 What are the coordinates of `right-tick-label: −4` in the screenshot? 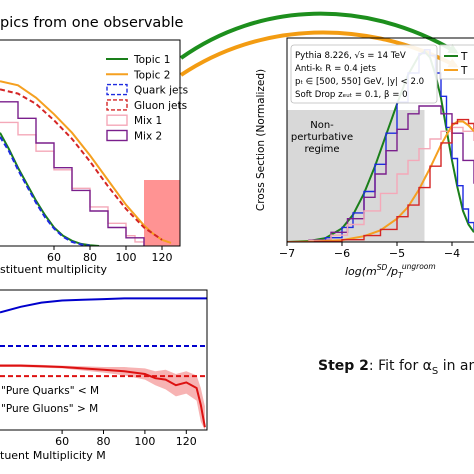 It's located at (452, 253).